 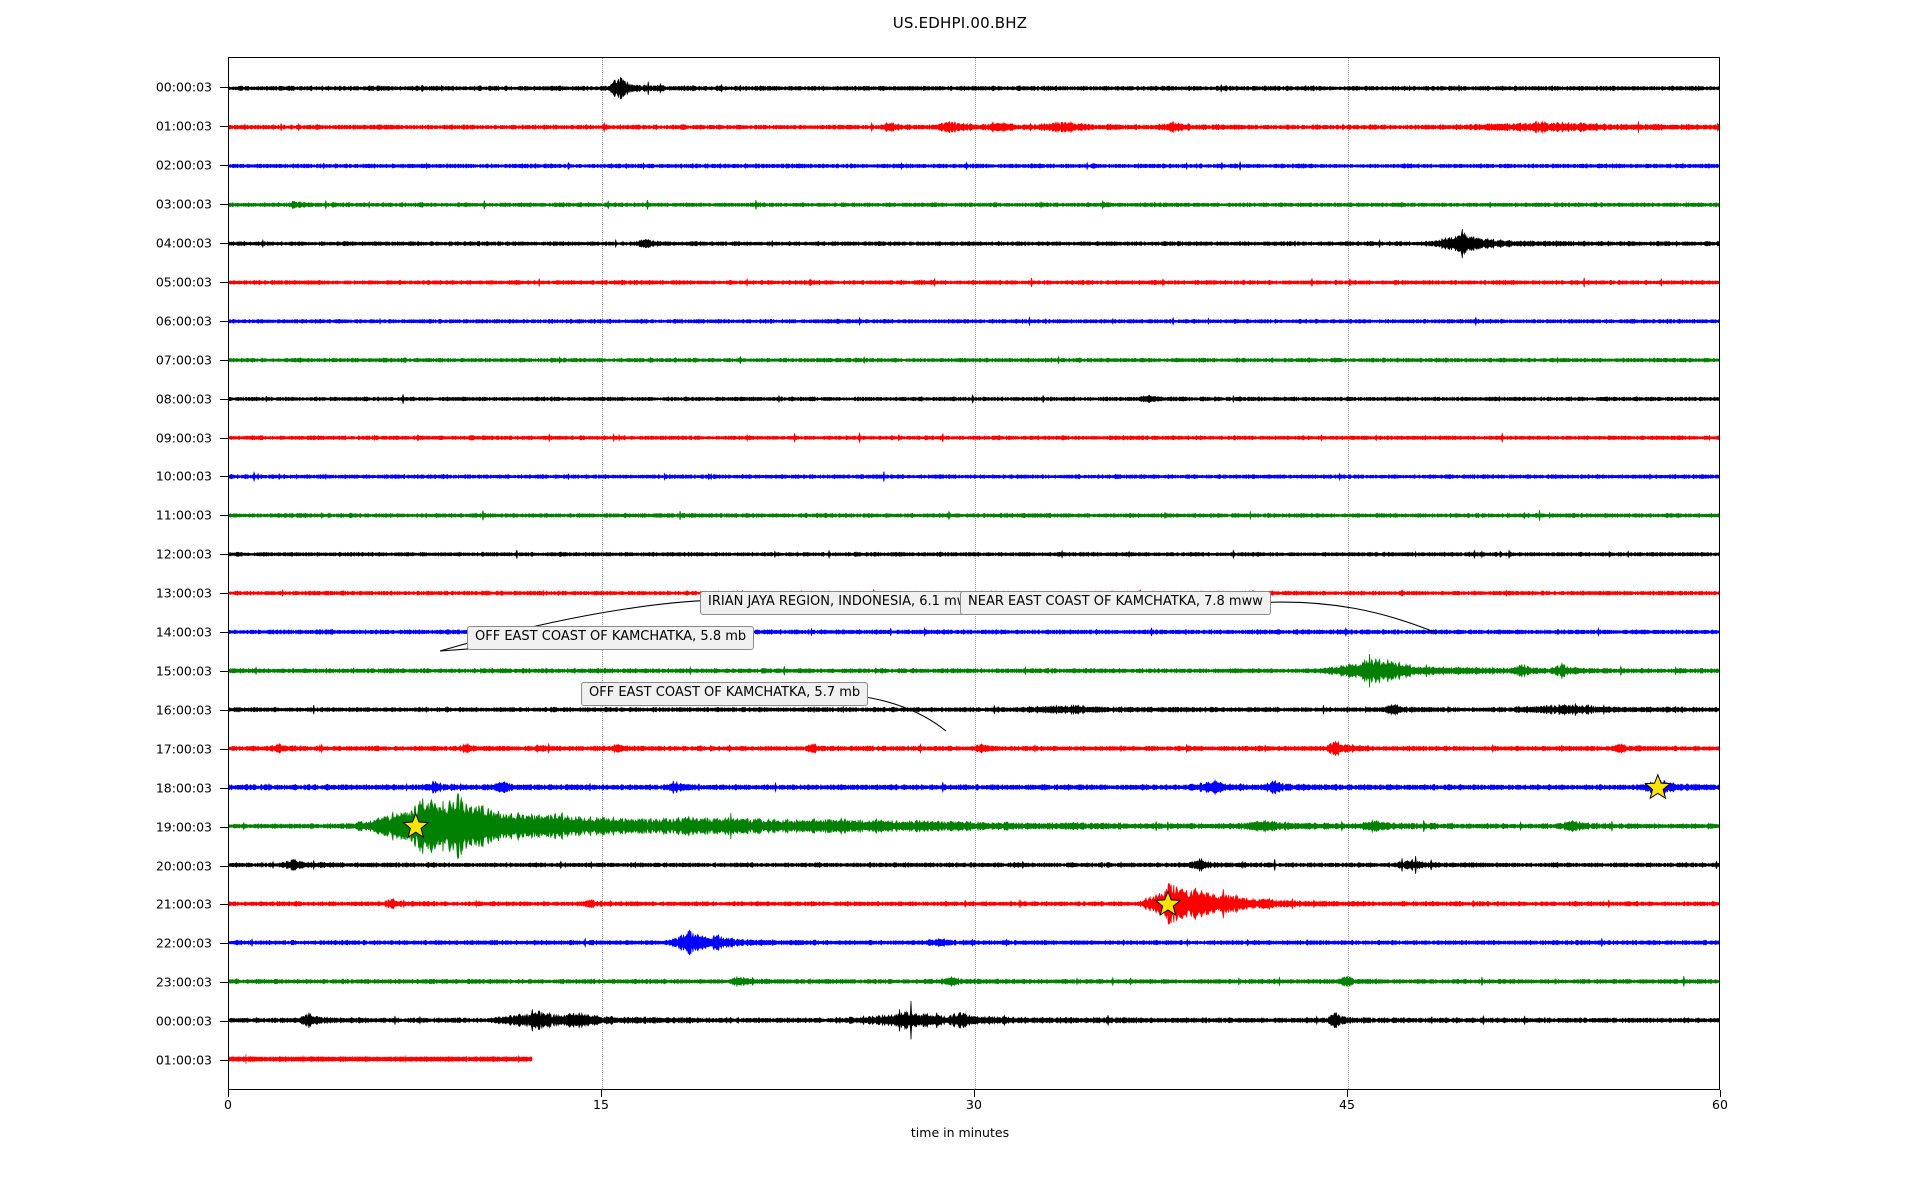 What do you see at coordinates (183, 476) in the screenshot?
I see `y-tick-label: 10:00:03` at bounding box center [183, 476].